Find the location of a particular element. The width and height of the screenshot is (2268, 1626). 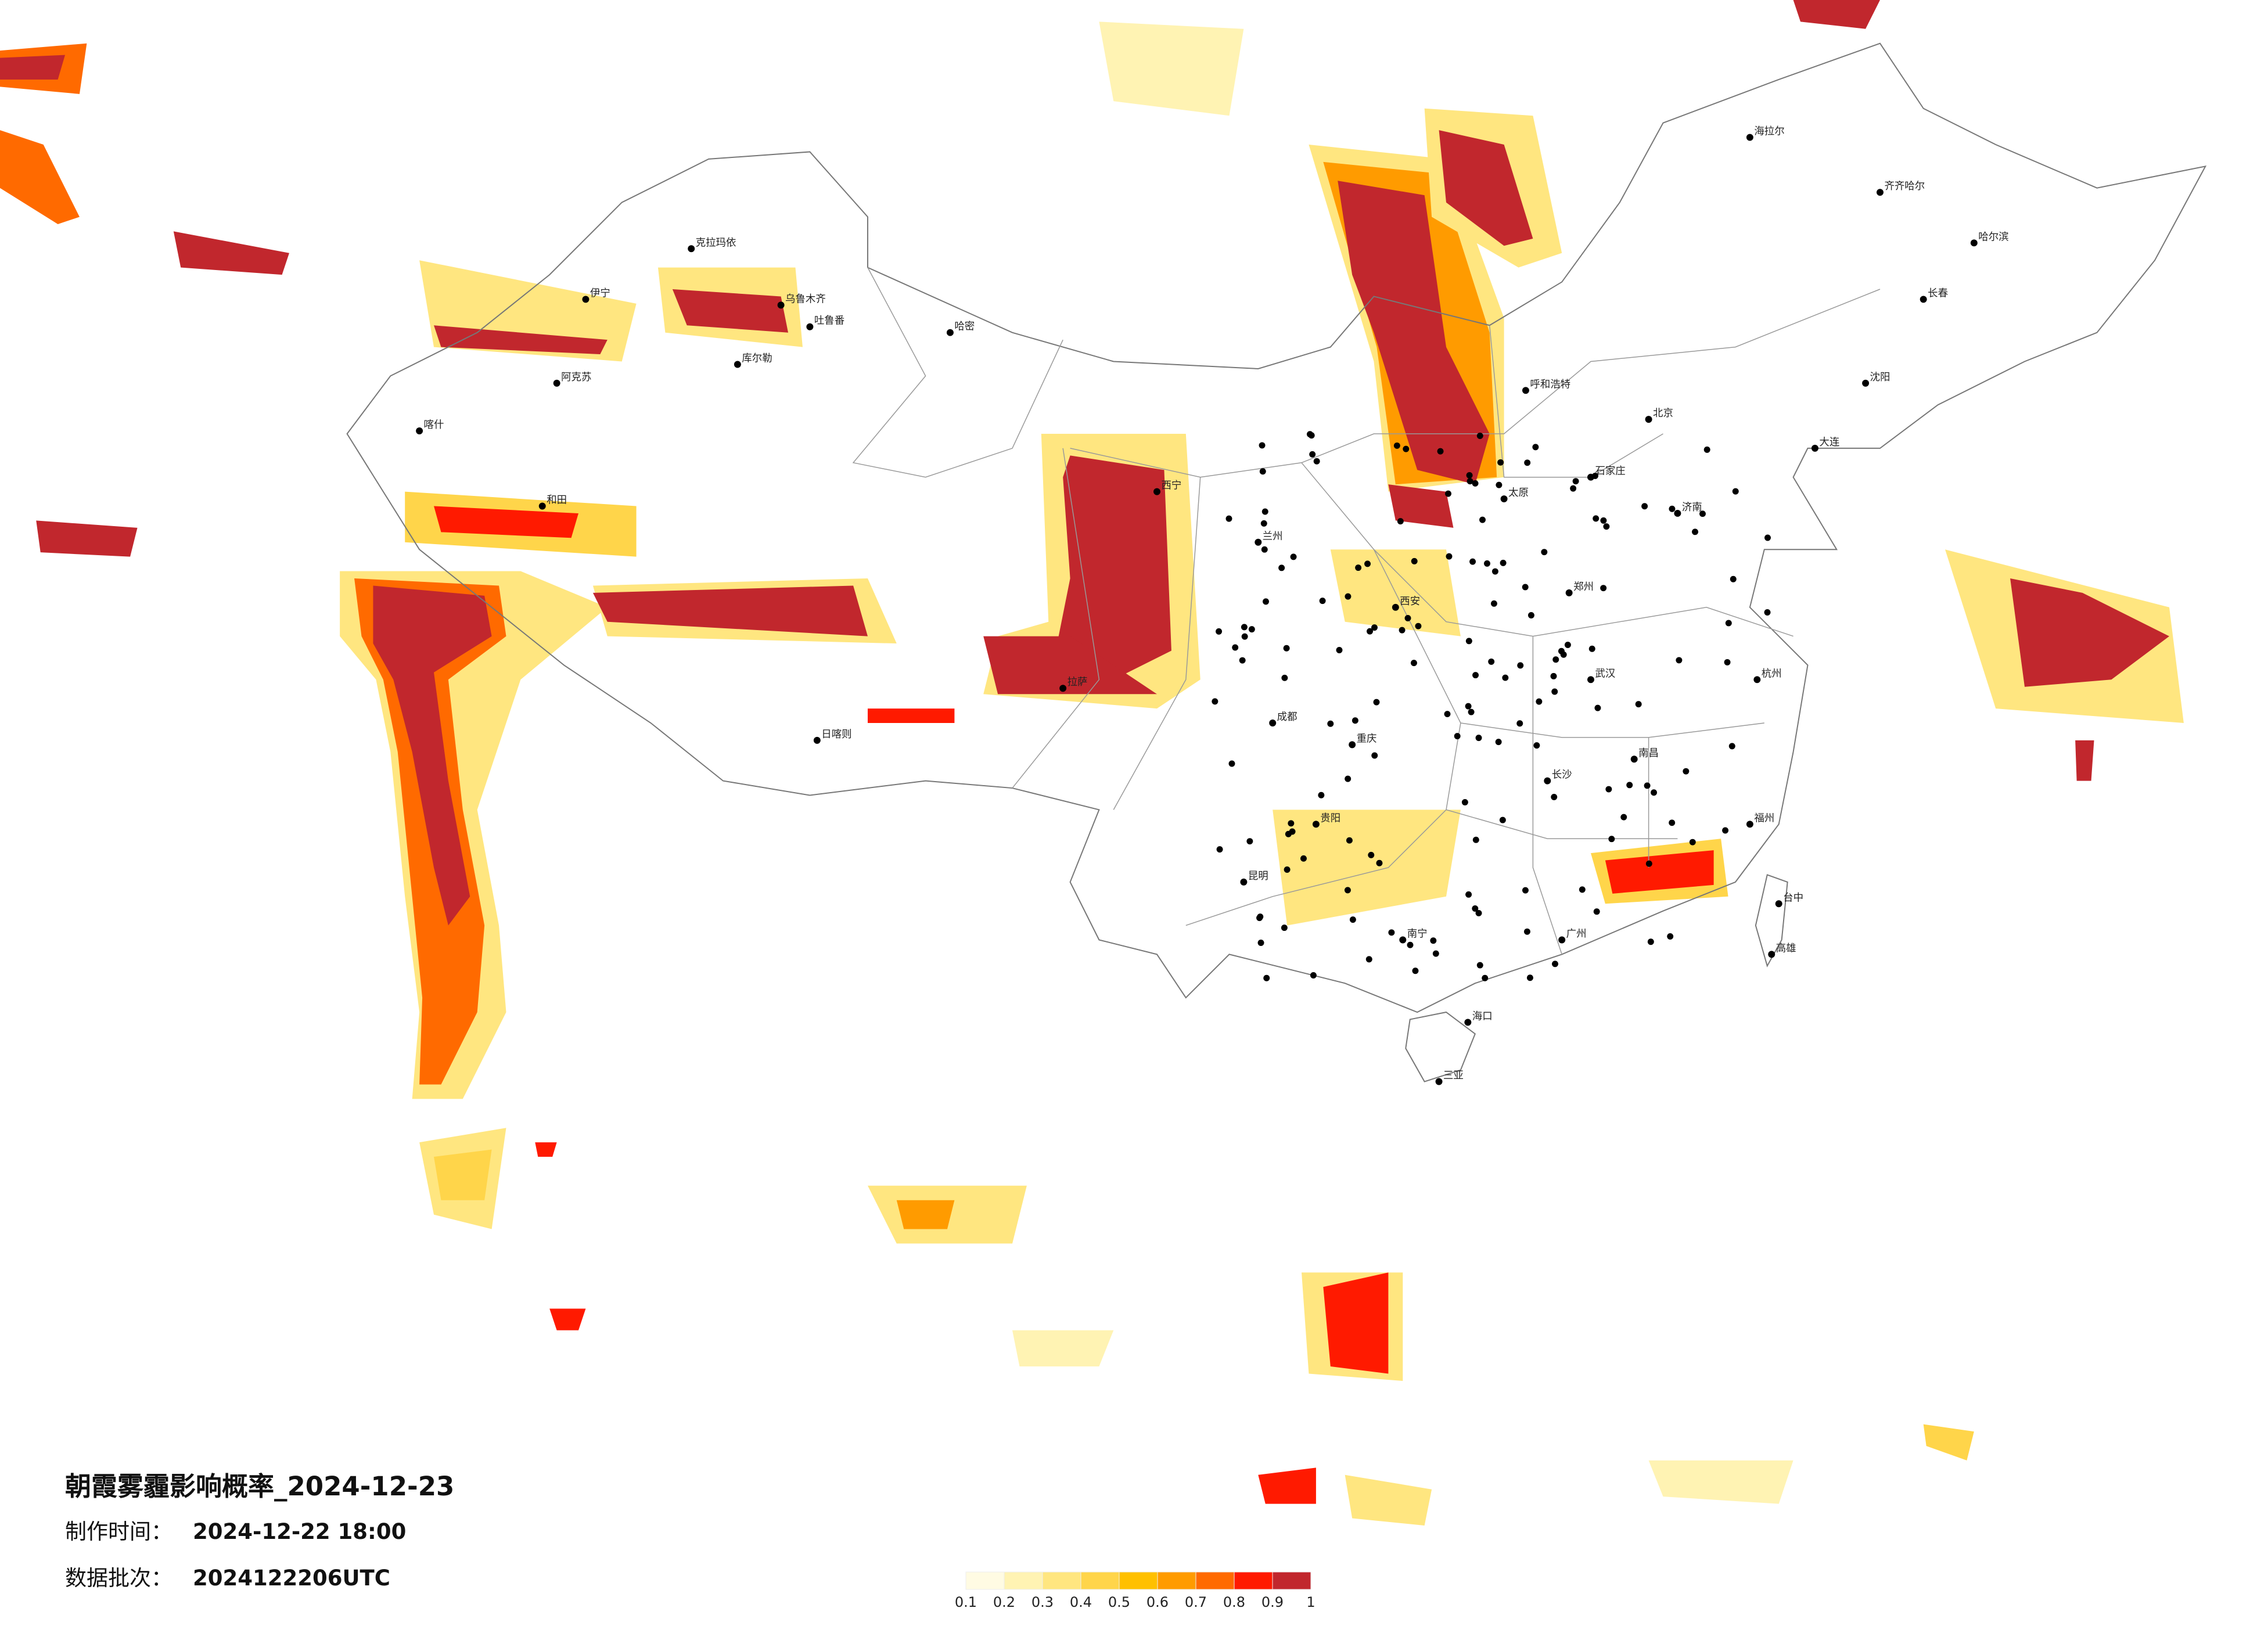

city-label: 大连 is located at coordinates (1829, 442).